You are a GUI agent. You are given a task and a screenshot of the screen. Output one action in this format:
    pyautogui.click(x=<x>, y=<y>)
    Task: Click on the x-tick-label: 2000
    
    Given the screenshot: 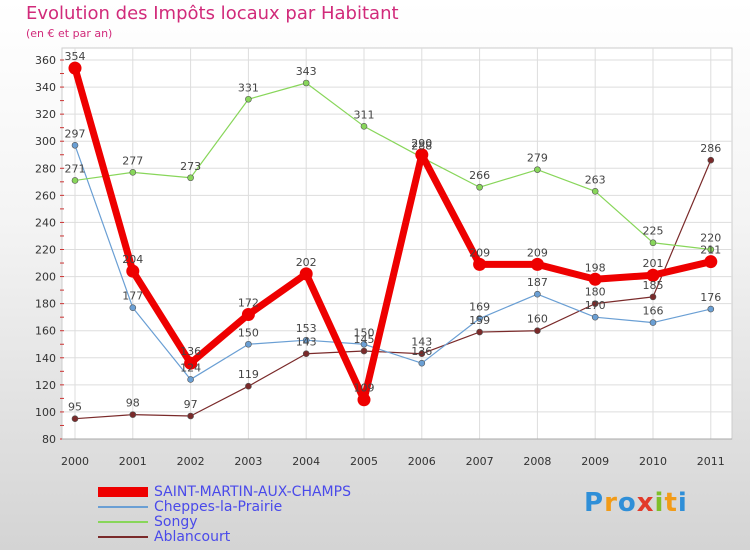 What is the action you would take?
    pyautogui.click(x=75, y=461)
    